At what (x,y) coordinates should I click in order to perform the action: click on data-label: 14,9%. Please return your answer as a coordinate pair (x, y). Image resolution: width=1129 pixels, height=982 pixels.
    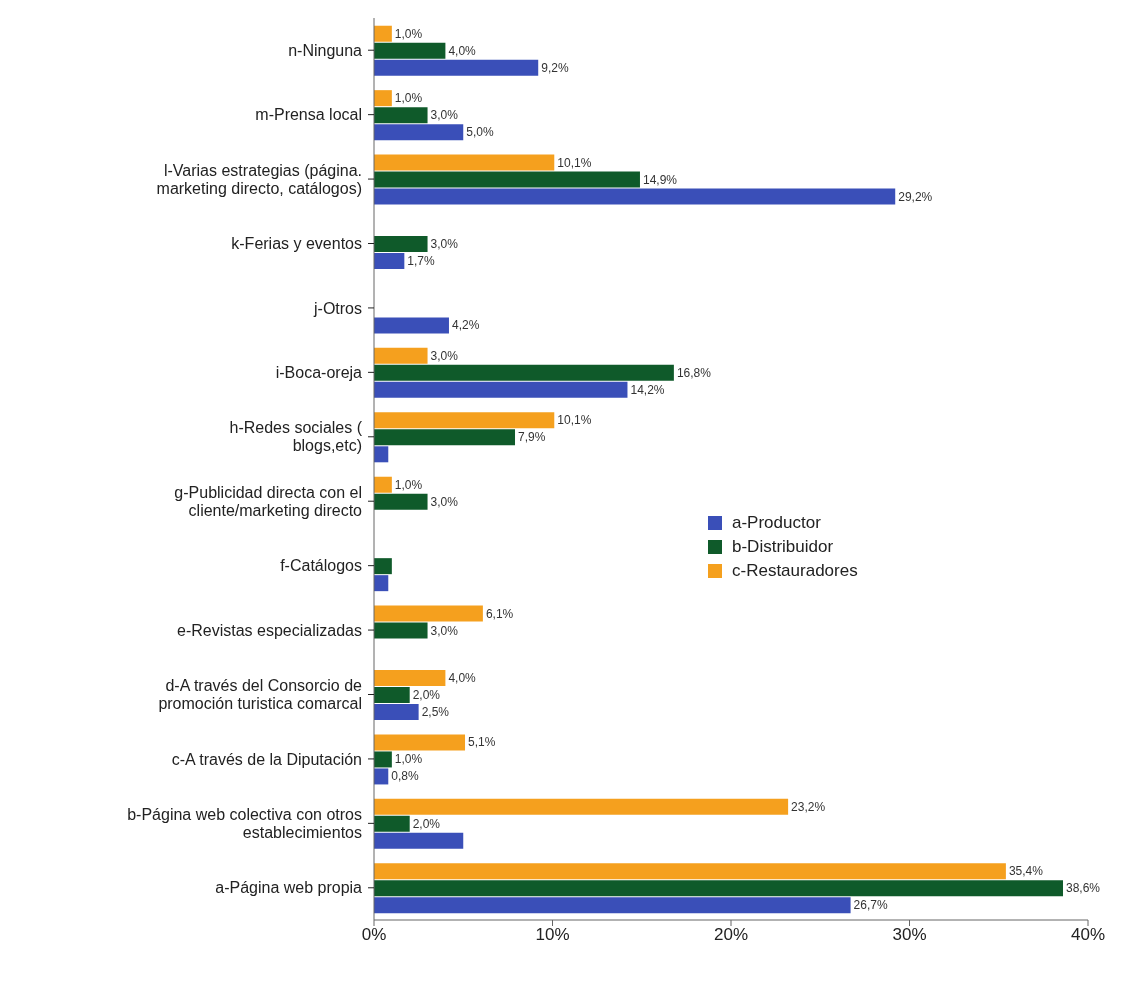
    Looking at the image, I should click on (660, 179).